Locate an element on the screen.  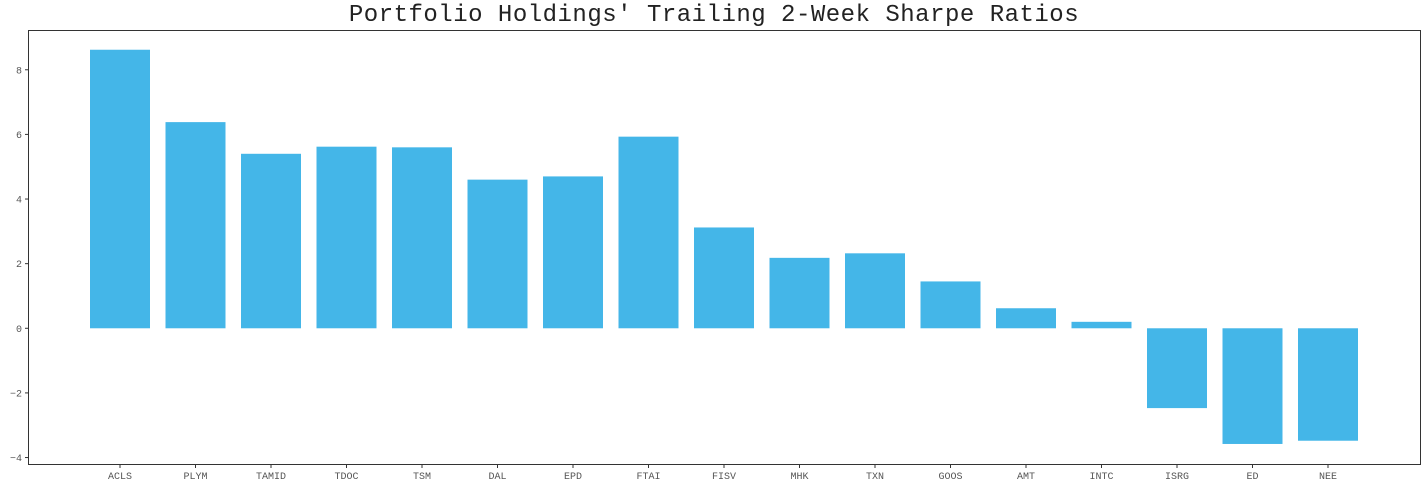
x-tick-label: ACLS is located at coordinates (120, 477).